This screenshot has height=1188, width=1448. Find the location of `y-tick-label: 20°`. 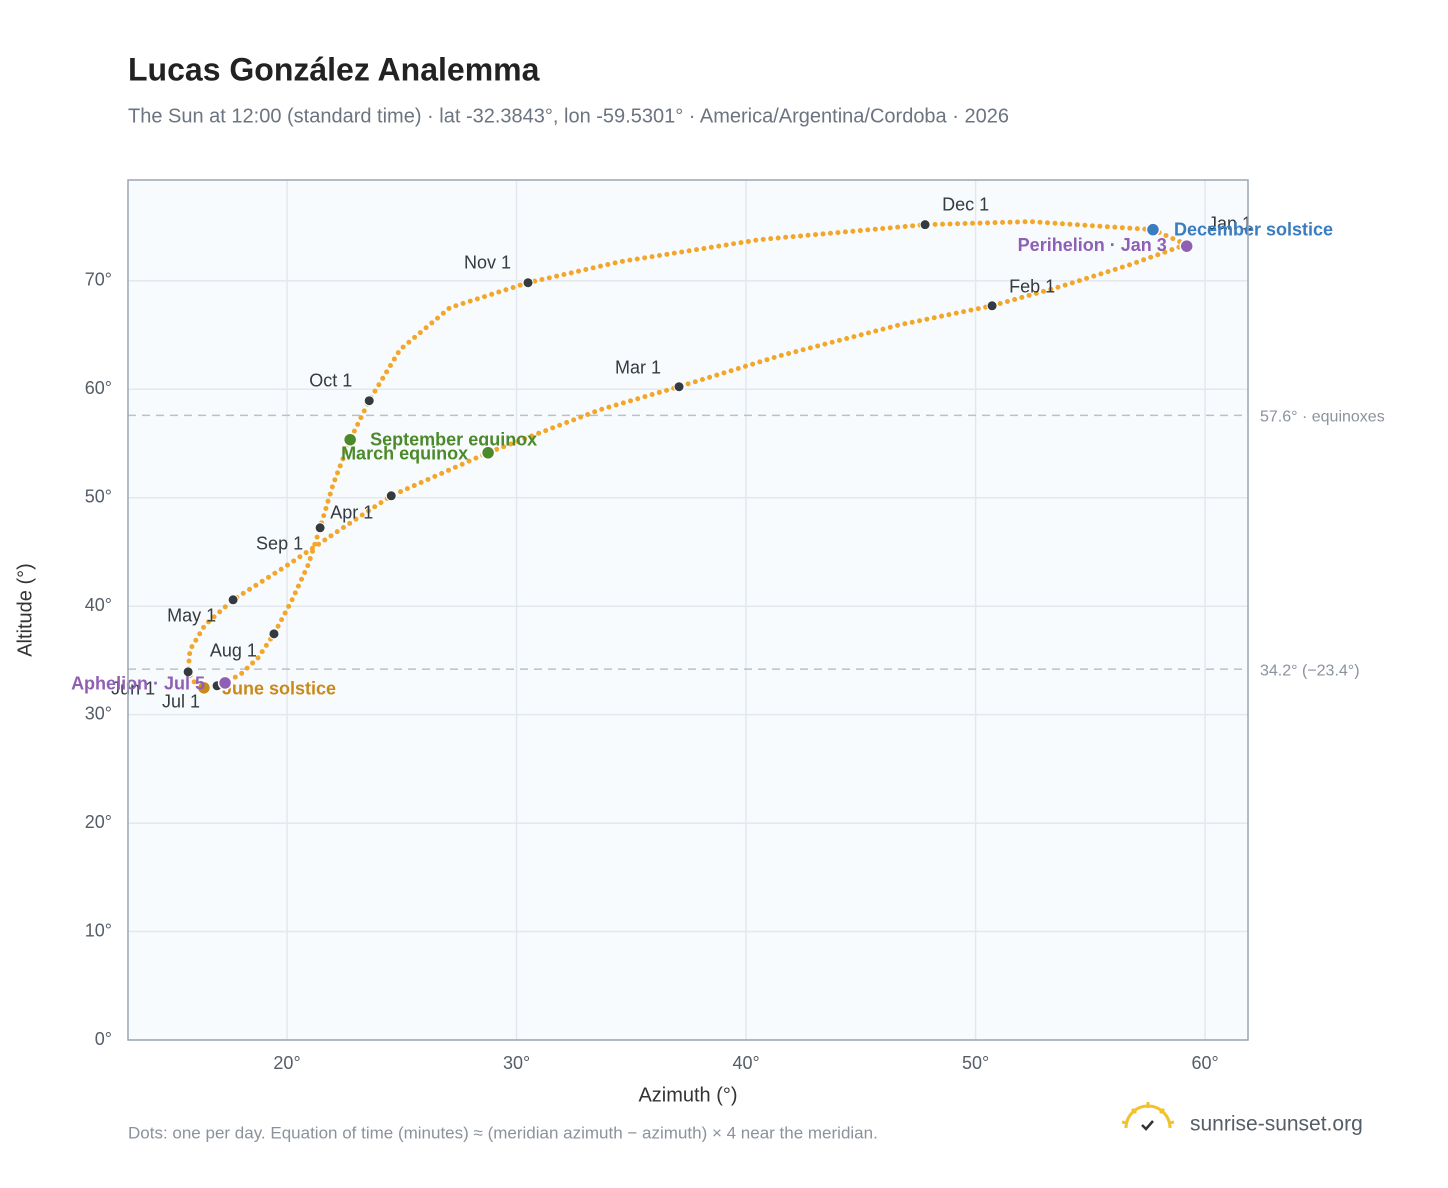

y-tick-label: 20° is located at coordinates (98, 822).